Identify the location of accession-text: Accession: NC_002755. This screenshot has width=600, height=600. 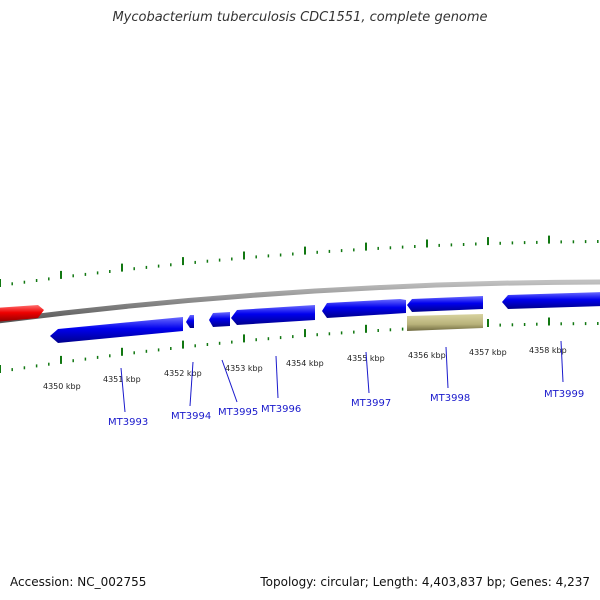
(78, 582).